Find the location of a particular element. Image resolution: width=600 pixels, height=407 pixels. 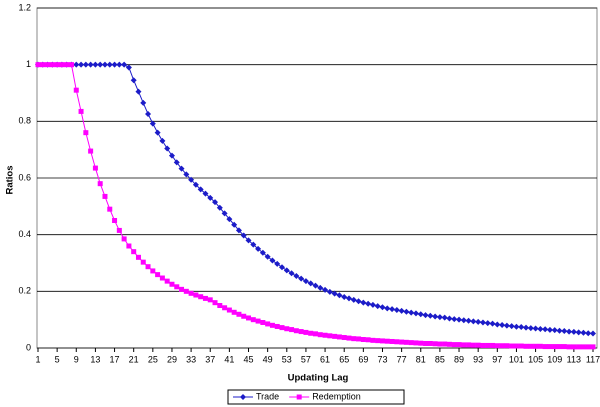

y-axis-title: Ratios is located at coordinates (10, 179).